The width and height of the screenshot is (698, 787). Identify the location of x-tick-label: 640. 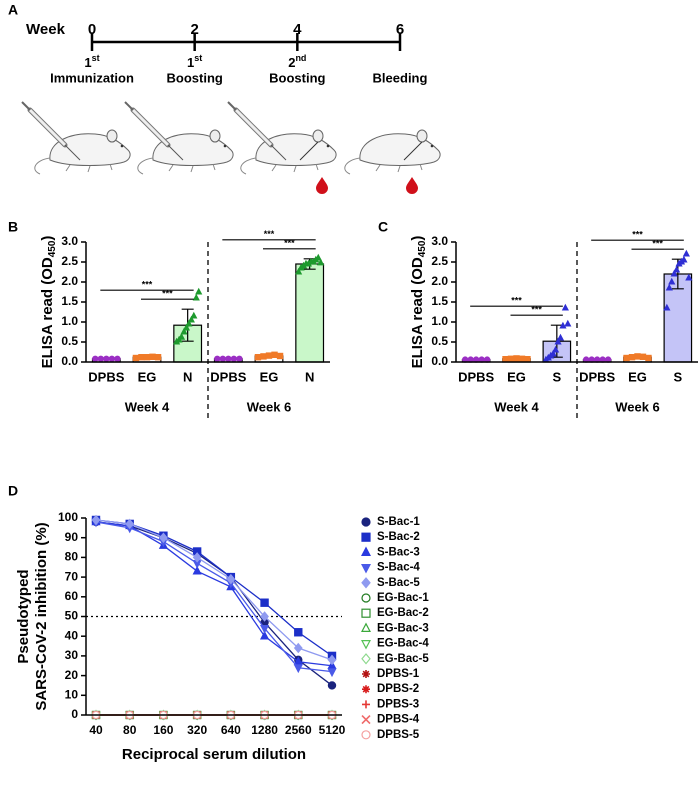
(231, 730).